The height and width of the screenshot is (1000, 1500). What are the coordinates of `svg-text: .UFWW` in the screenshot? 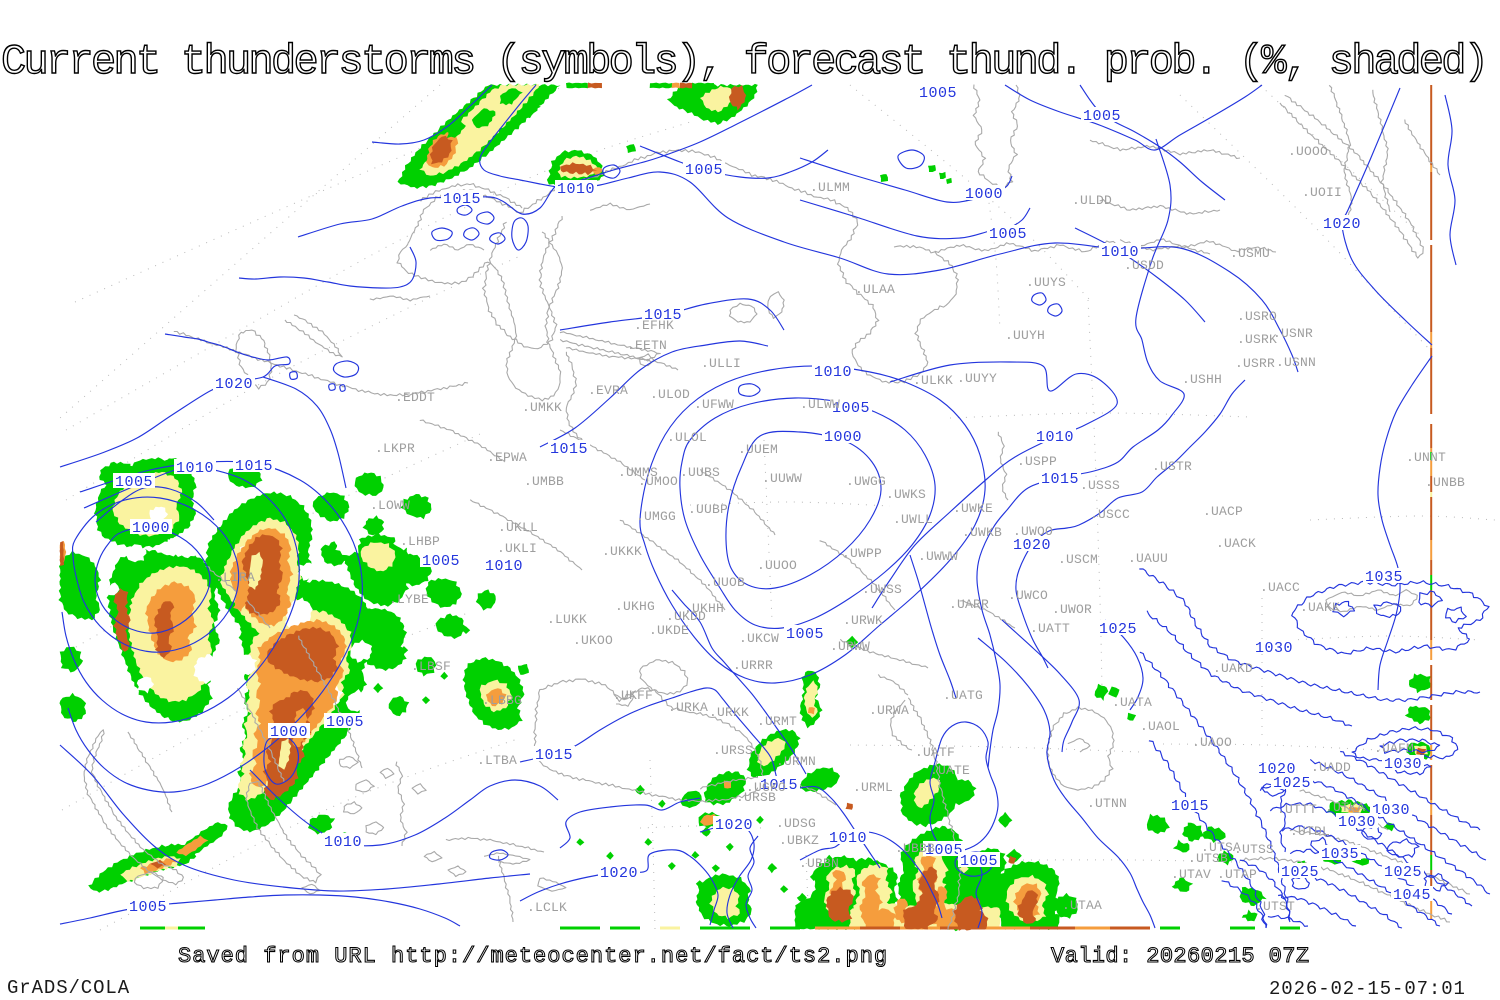 It's located at (714, 404).